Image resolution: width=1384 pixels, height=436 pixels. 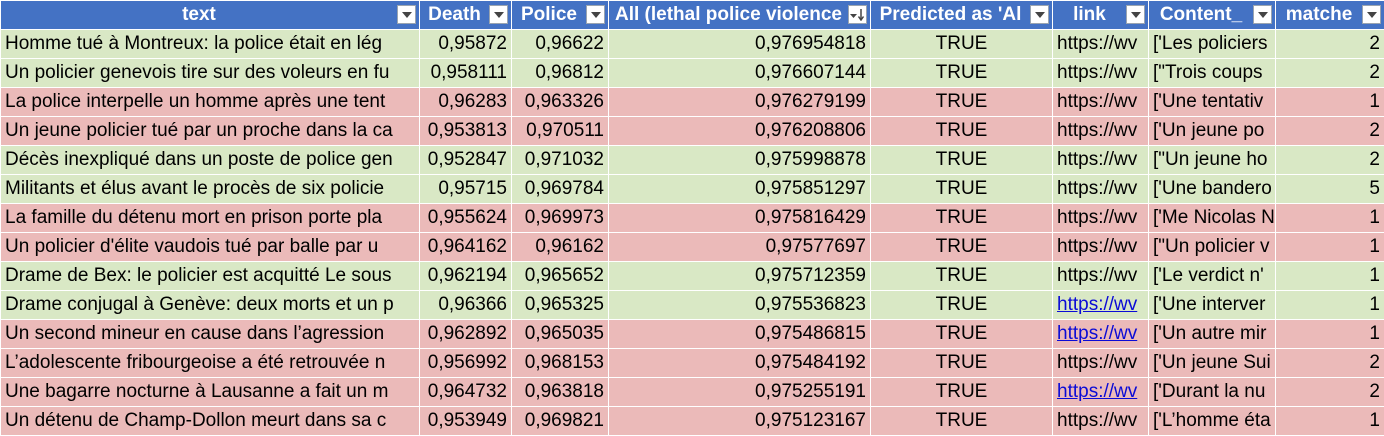 I want to click on cell-content: ['Durant la nu, so click(x=1212, y=392).